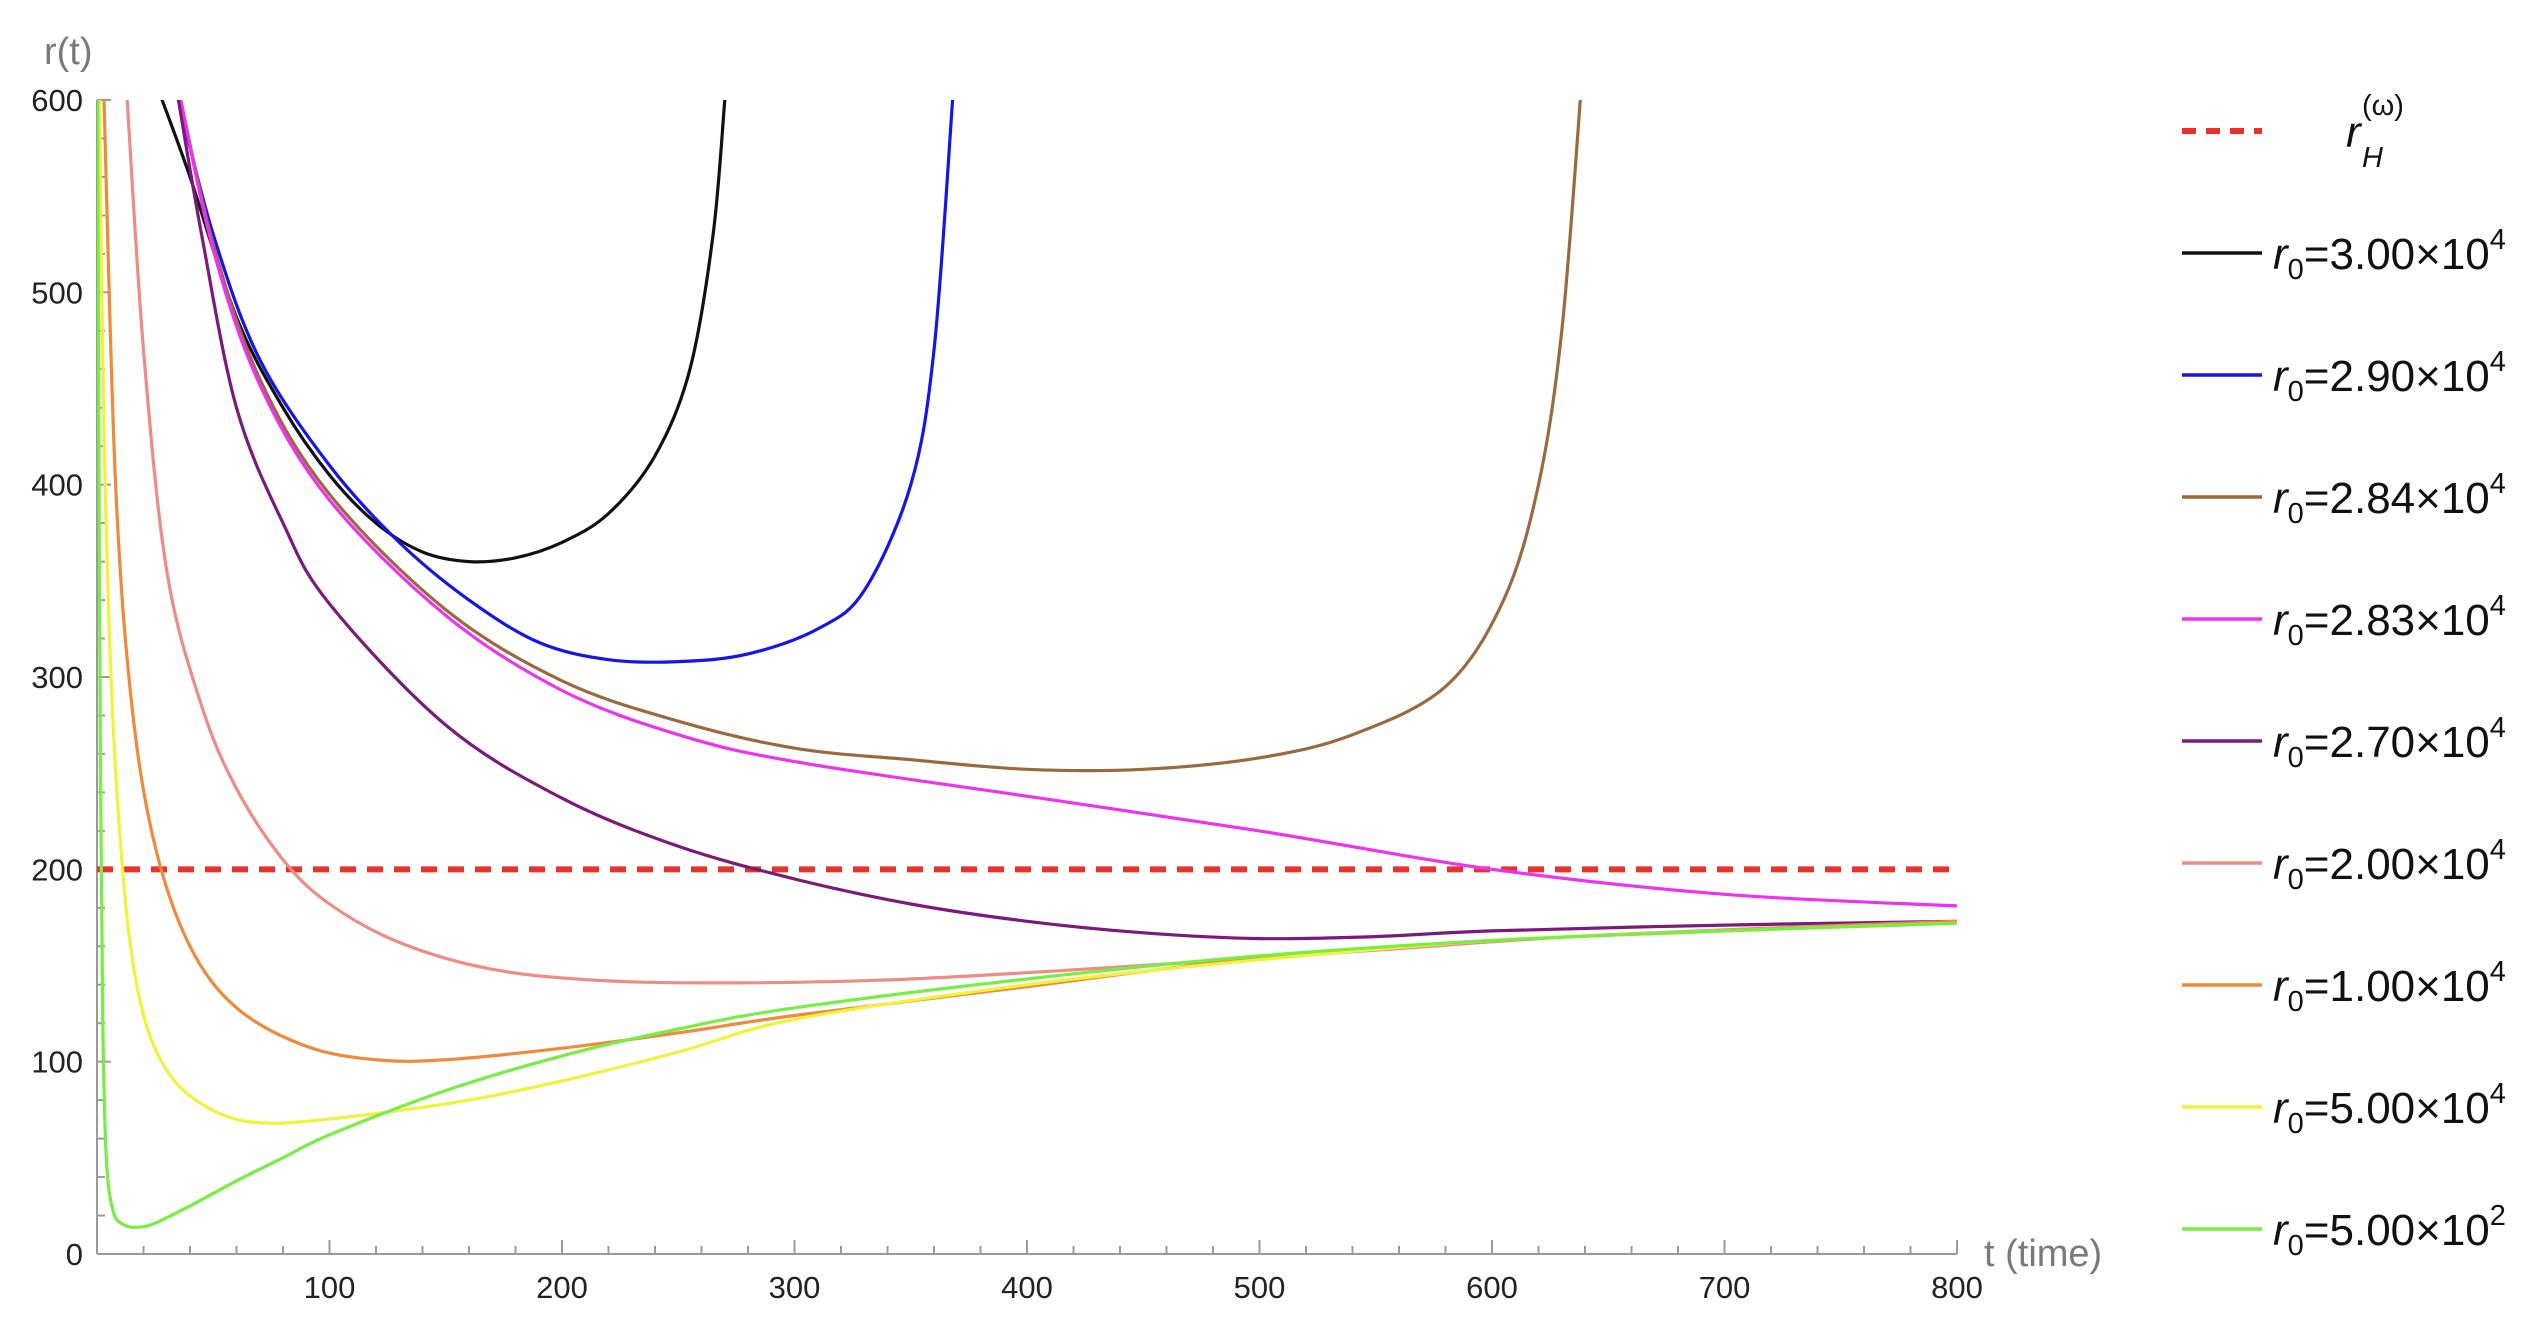  I want to click on y-tick-label: 600, so click(57, 100).